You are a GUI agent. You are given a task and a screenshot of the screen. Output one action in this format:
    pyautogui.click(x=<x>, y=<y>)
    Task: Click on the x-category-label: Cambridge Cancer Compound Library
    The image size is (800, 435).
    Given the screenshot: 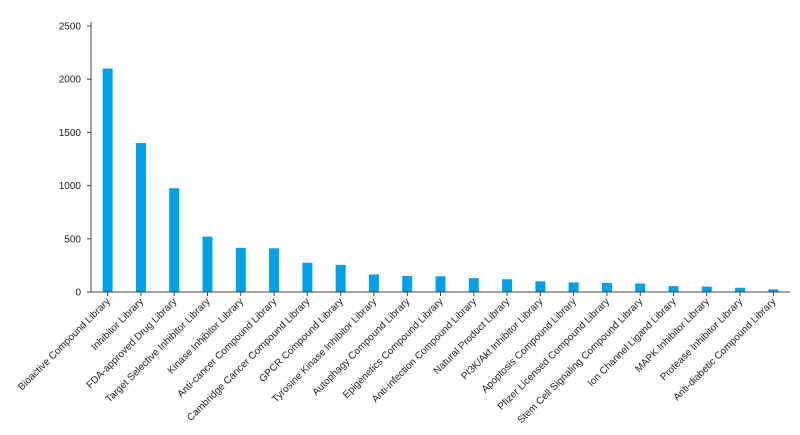 What is the action you would take?
    pyautogui.click(x=248, y=359)
    